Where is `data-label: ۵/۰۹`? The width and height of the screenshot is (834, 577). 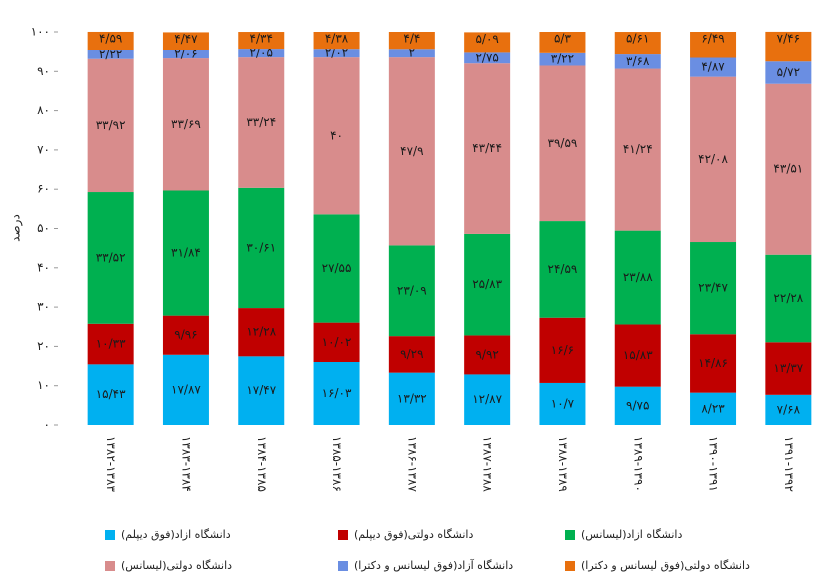
data-label: ۵/۰۹ is located at coordinates (486, 39).